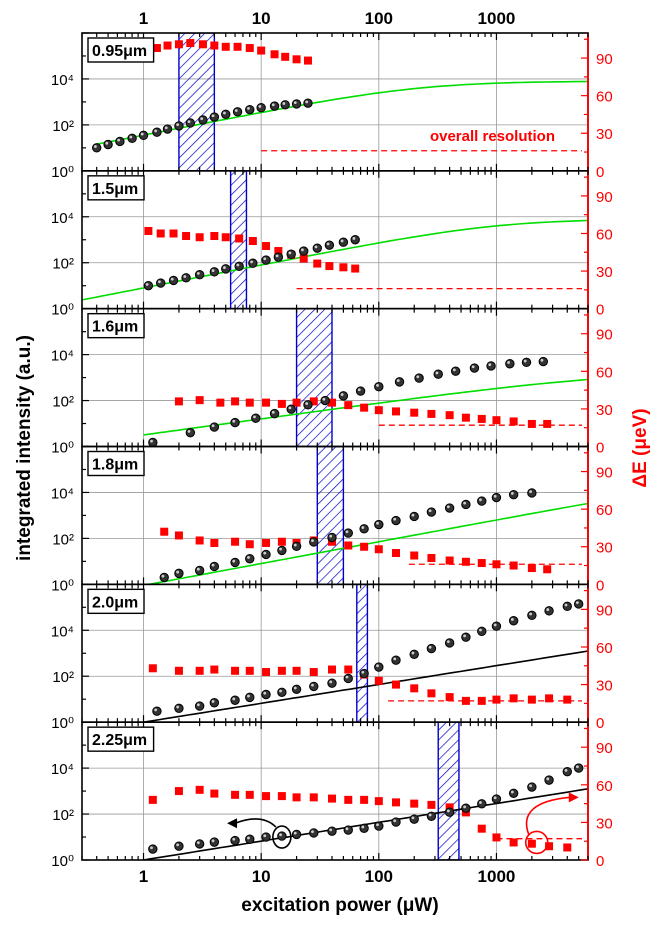  Describe the element at coordinates (232, 823) in the screenshot. I see `arrowhead-left` at that location.